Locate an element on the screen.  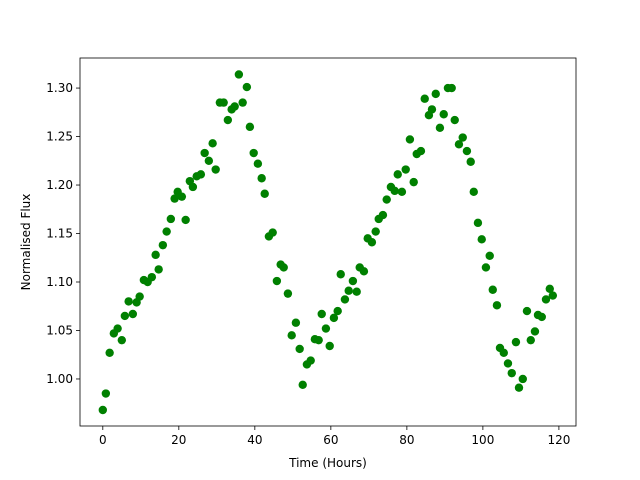
x-tick-label: 40 is located at coordinates (254, 440).